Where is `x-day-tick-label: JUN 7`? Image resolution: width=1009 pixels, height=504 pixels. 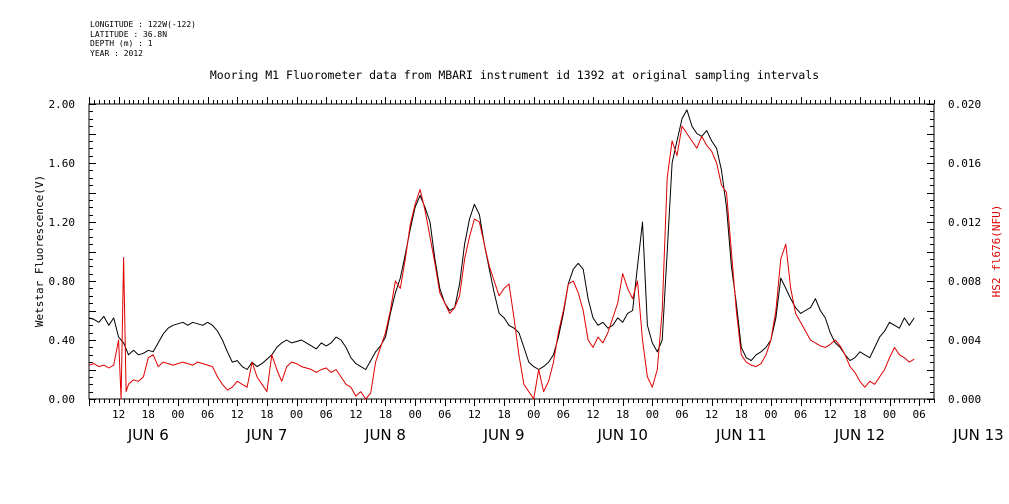 x-day-tick-label: JUN 7 is located at coordinates (266, 435).